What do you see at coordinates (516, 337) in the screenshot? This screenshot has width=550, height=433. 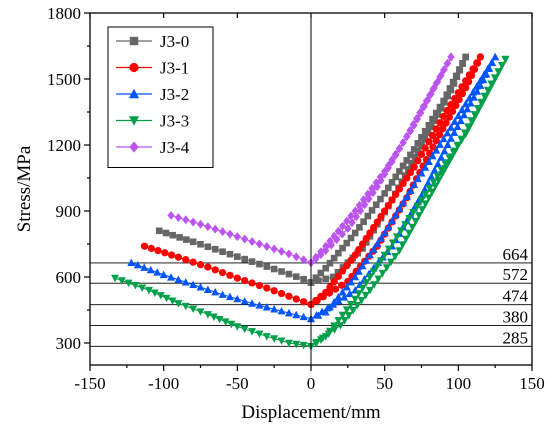 I see `reference-label-285: 285` at bounding box center [516, 337].